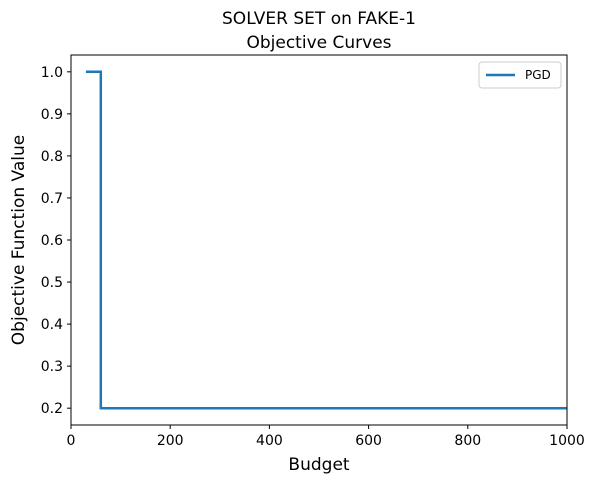 The height and width of the screenshot is (484, 598). What do you see at coordinates (467, 441) in the screenshot?
I see `x-tick-label: 800` at bounding box center [467, 441].